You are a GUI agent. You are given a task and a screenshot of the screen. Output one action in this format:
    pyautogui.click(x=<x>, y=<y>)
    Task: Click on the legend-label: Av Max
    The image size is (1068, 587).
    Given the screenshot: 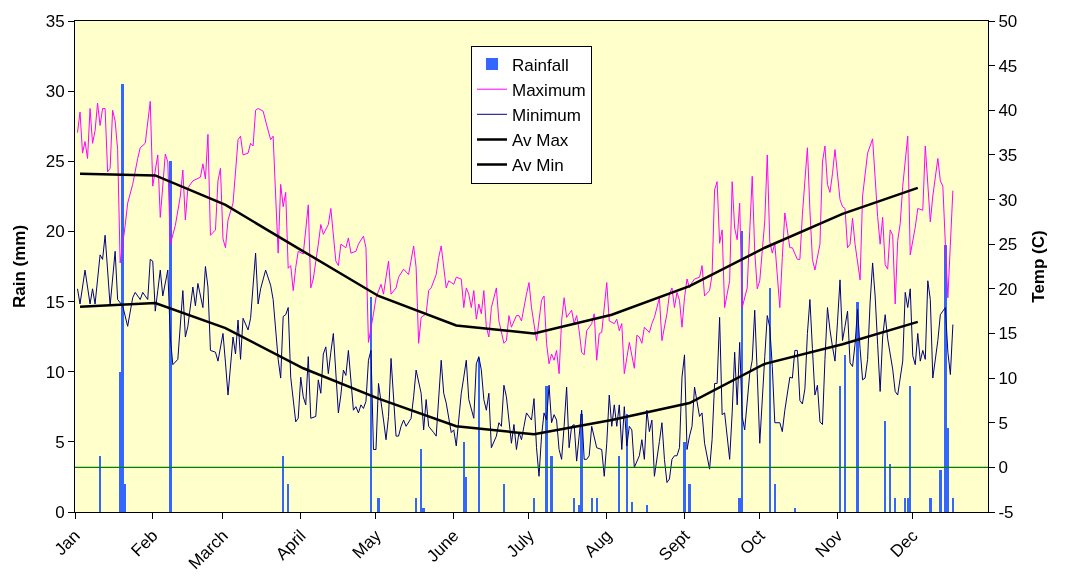 What is the action you would take?
    pyautogui.click(x=540, y=141)
    